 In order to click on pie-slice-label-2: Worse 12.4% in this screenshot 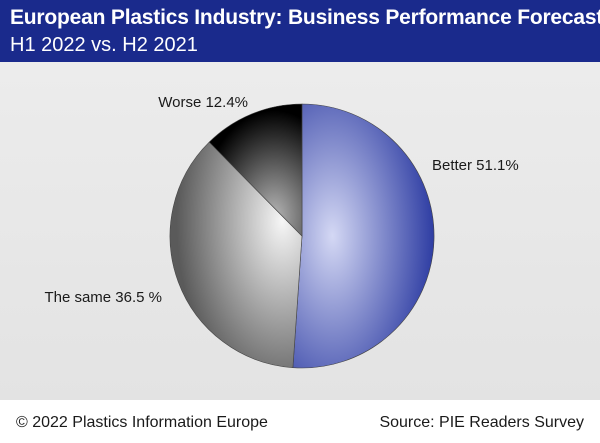, I will do `click(203, 102)`.